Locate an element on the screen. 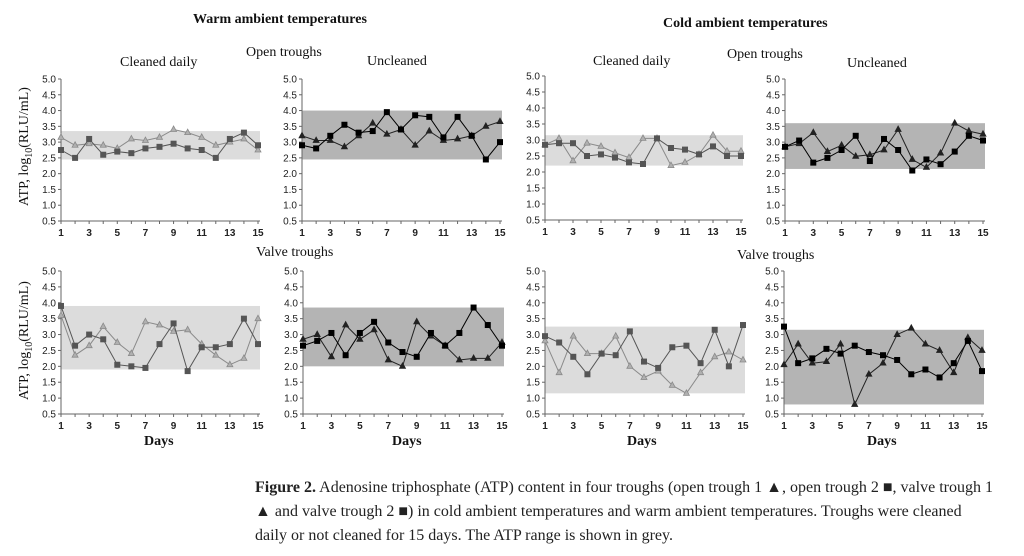  caption-label: Figure 2. is located at coordinates (286, 487).